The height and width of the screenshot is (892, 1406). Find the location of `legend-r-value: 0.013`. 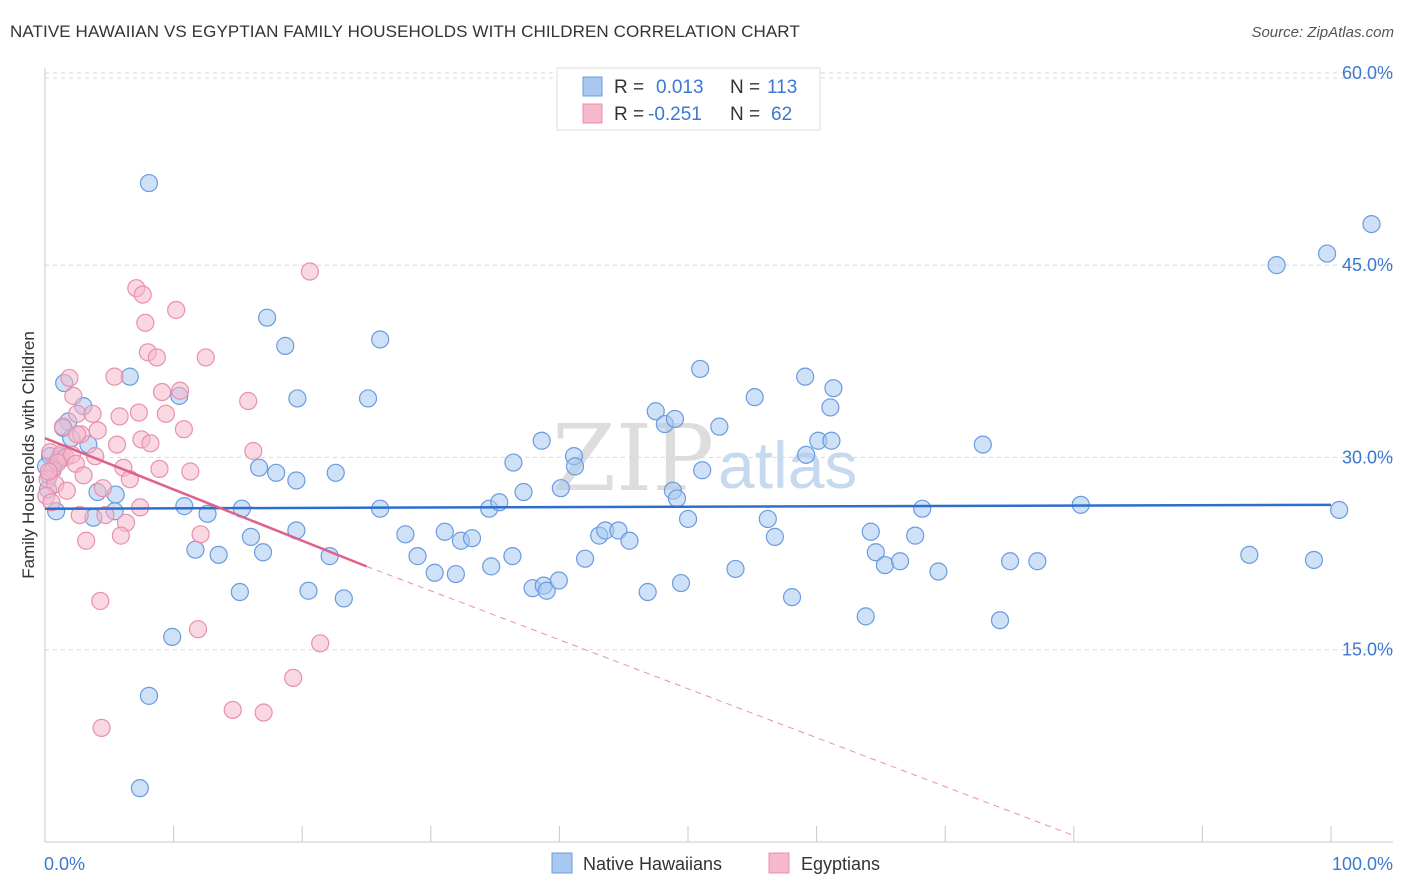

legend-r-value: 0.013 is located at coordinates (680, 87).